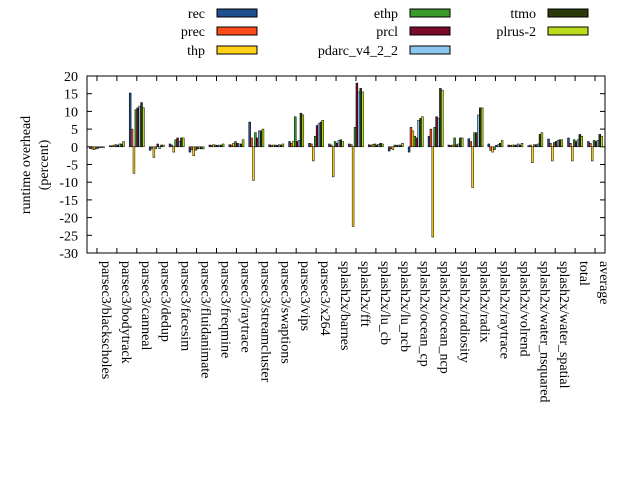  What do you see at coordinates (68, 219) in the screenshot?
I see `y-tick-label: -20` at bounding box center [68, 219].